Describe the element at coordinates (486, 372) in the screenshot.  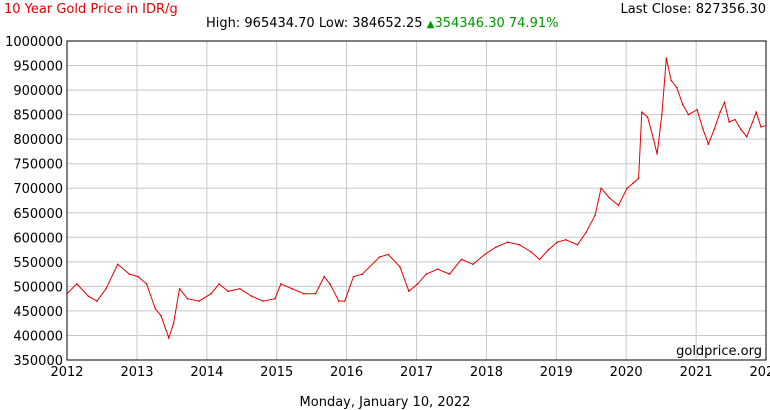
I see `x-tick-label: 2018` at that location.